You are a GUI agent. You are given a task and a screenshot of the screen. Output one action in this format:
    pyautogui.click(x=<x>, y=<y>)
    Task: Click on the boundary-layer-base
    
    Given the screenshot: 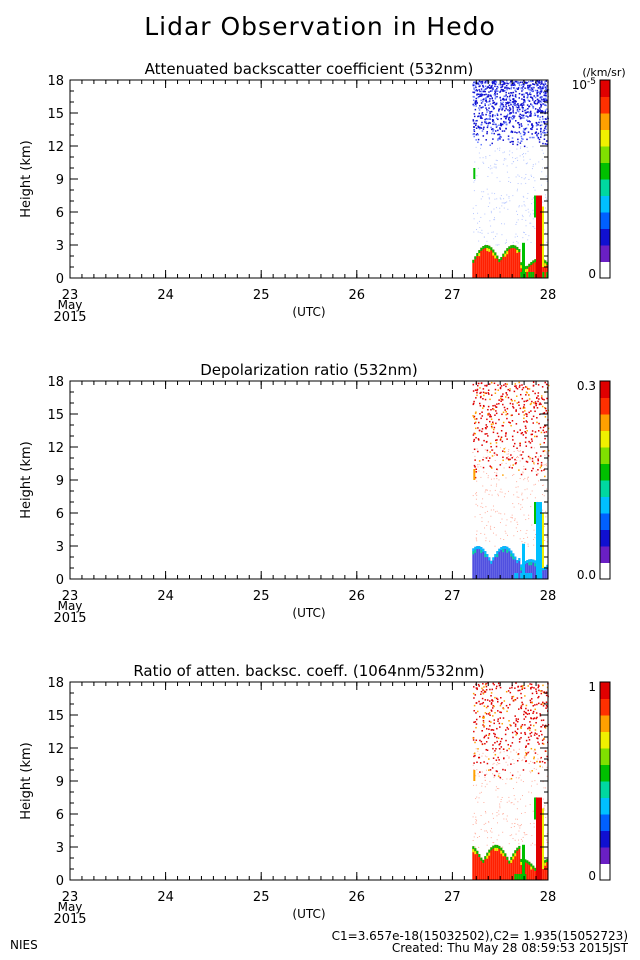 What is the action you would take?
    pyautogui.click(x=515, y=877)
    